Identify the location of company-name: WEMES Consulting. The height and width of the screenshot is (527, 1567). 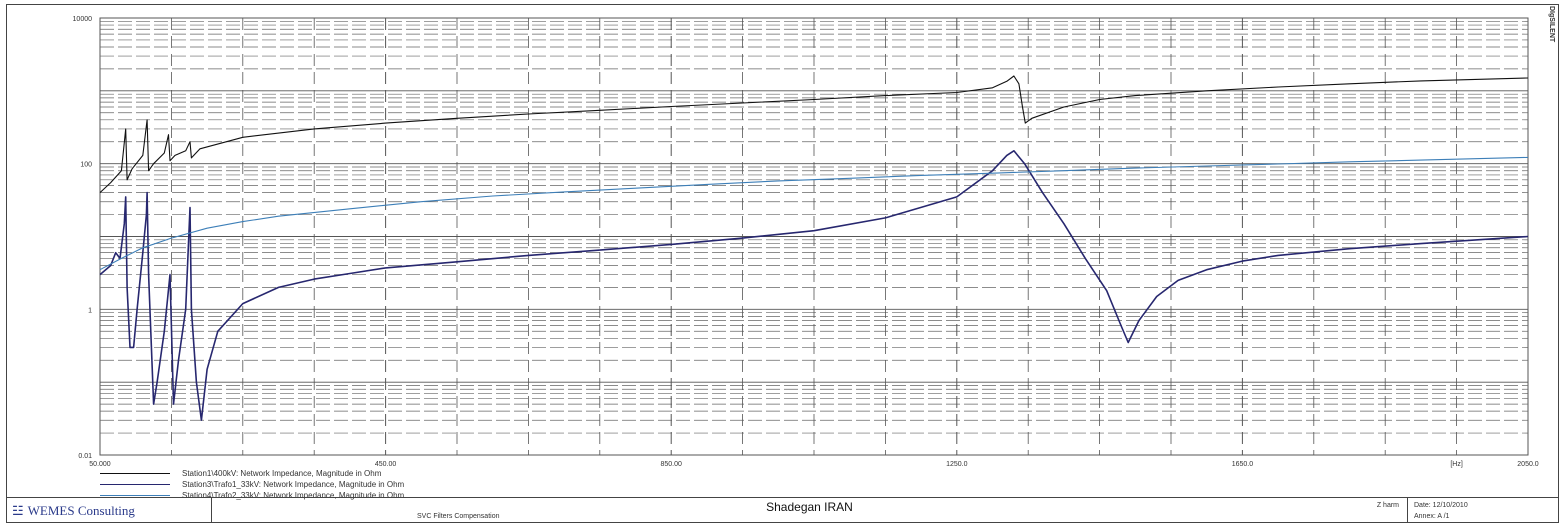
(81, 510).